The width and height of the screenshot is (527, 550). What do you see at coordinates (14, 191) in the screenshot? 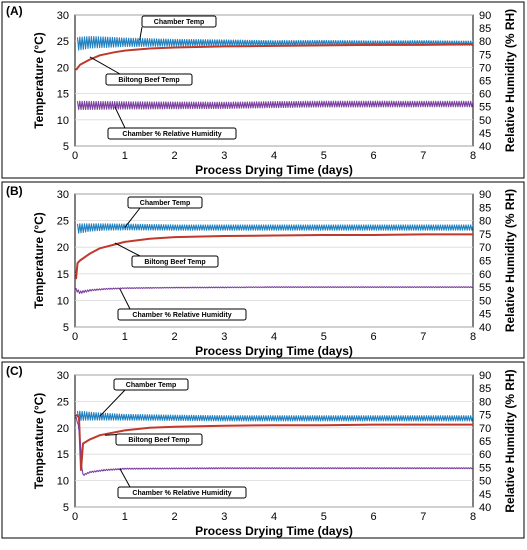
I see `panel-label: (B)` at bounding box center [14, 191].